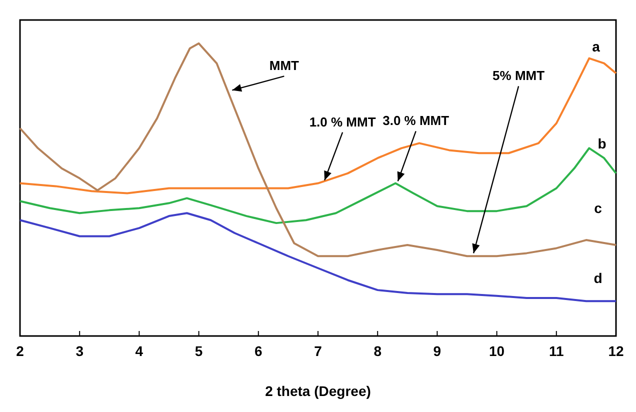 The height and width of the screenshot is (412, 636). Describe the element at coordinates (518, 76) in the screenshot. I see `annotation: 5% MMT` at that location.